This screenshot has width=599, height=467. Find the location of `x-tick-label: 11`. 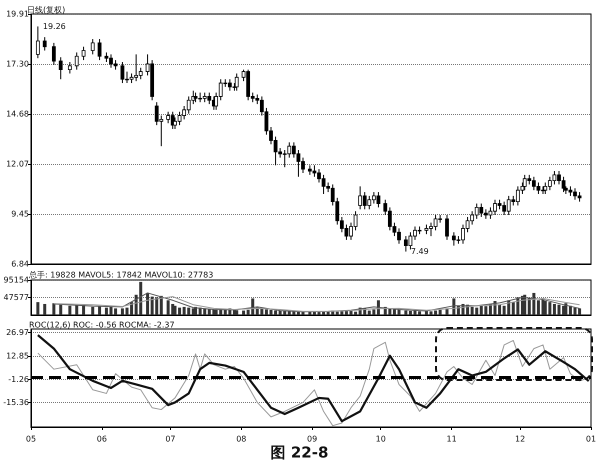

x-tick-label: 11 is located at coordinates (451, 439).